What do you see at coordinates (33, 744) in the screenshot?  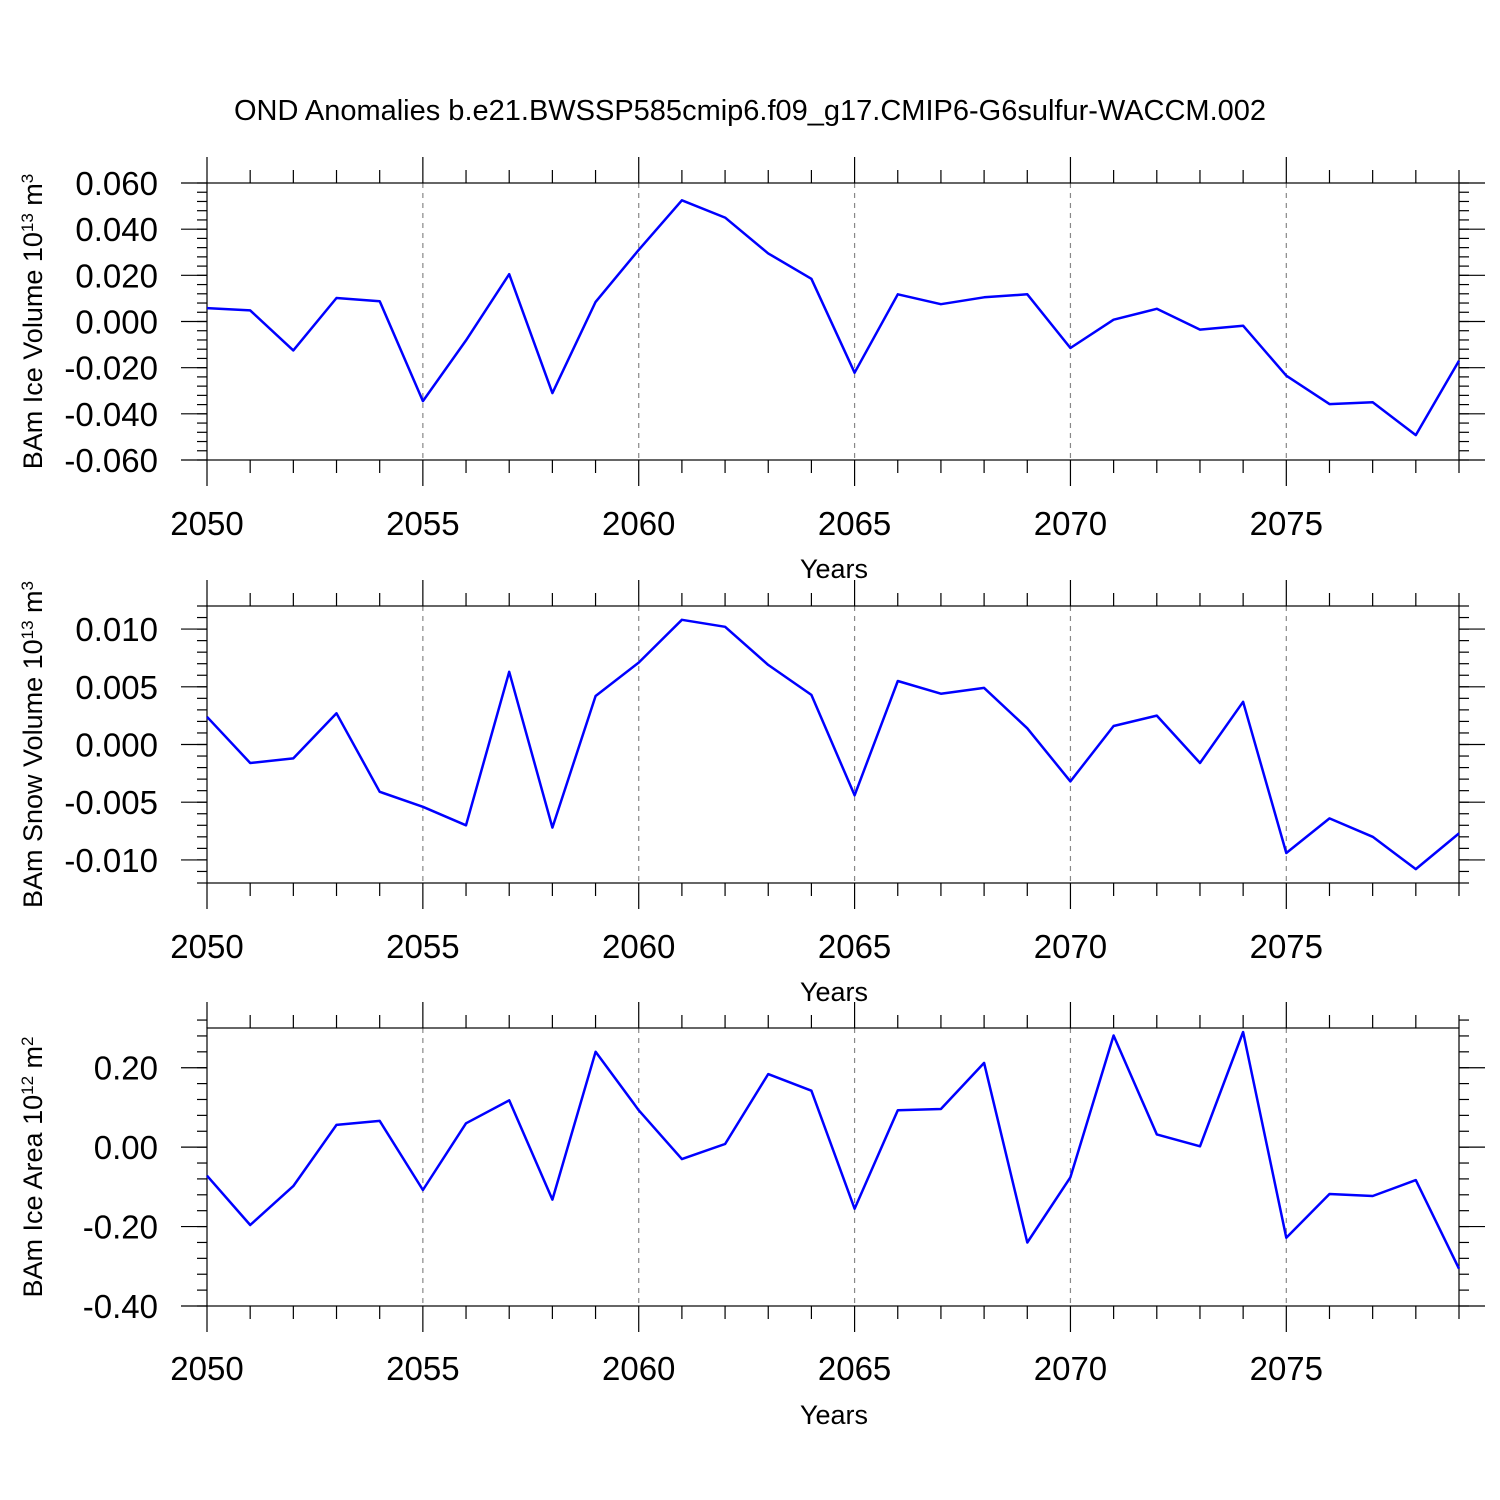 I see `y-axis-label: BAm Snow Volume 1013 m3` at bounding box center [33, 744].